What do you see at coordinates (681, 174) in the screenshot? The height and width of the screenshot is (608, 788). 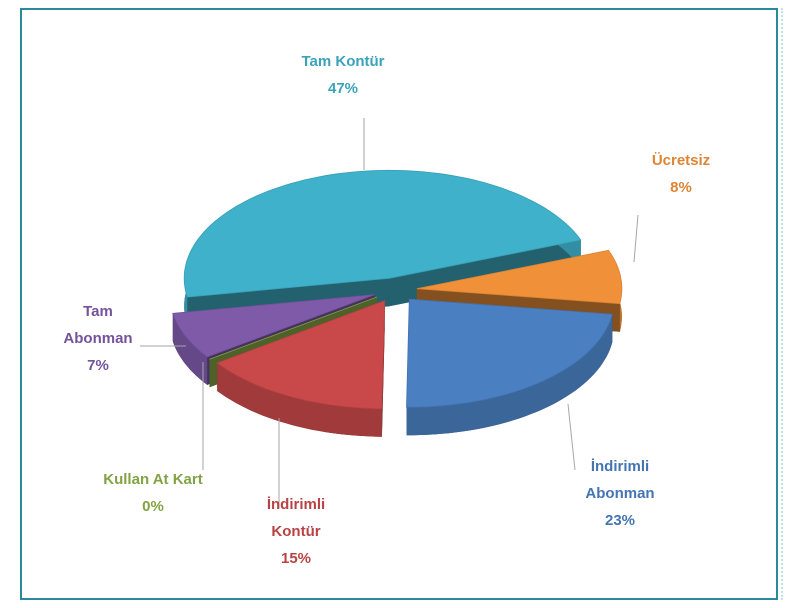 I see `slice-label: Ücretsiz 8%` at bounding box center [681, 174].